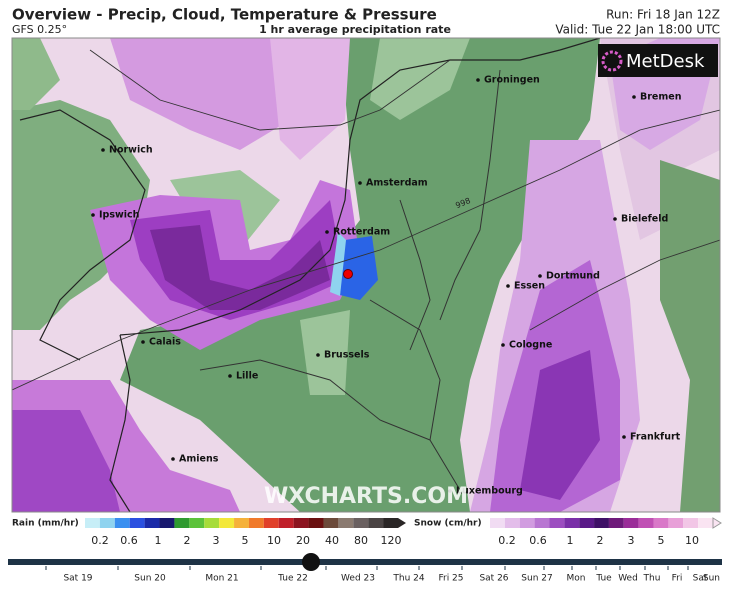  What do you see at coordinates (391, 540) in the screenshot?
I see `rain-tick-label: 120` at bounding box center [391, 540].